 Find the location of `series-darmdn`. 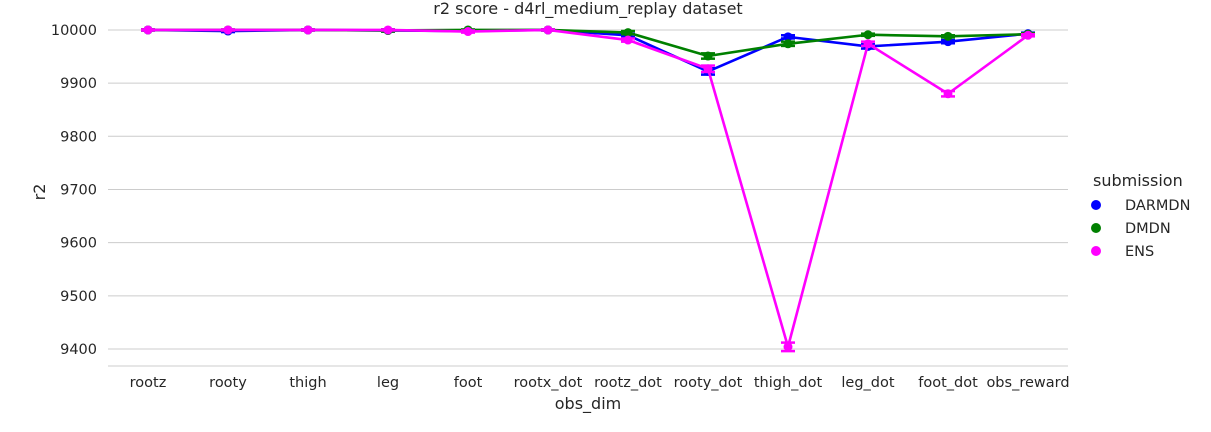

series-darmdn is located at coordinates (588, 50).